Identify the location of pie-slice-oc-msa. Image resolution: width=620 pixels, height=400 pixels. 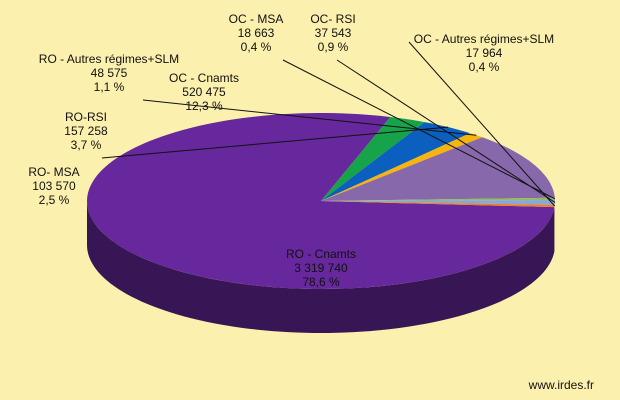
(438, 199).